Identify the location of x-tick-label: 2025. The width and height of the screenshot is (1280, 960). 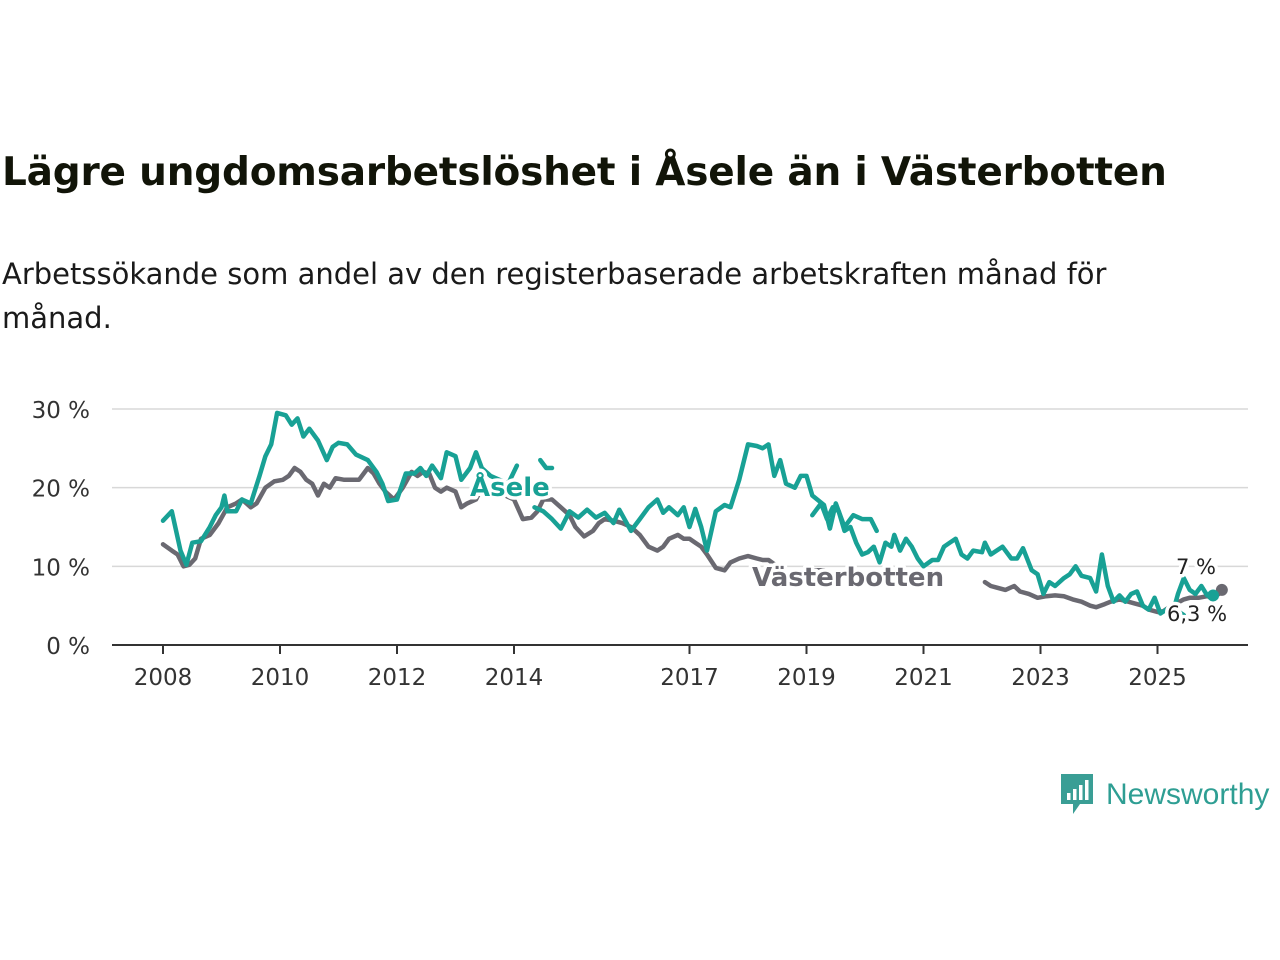
(1157, 678).